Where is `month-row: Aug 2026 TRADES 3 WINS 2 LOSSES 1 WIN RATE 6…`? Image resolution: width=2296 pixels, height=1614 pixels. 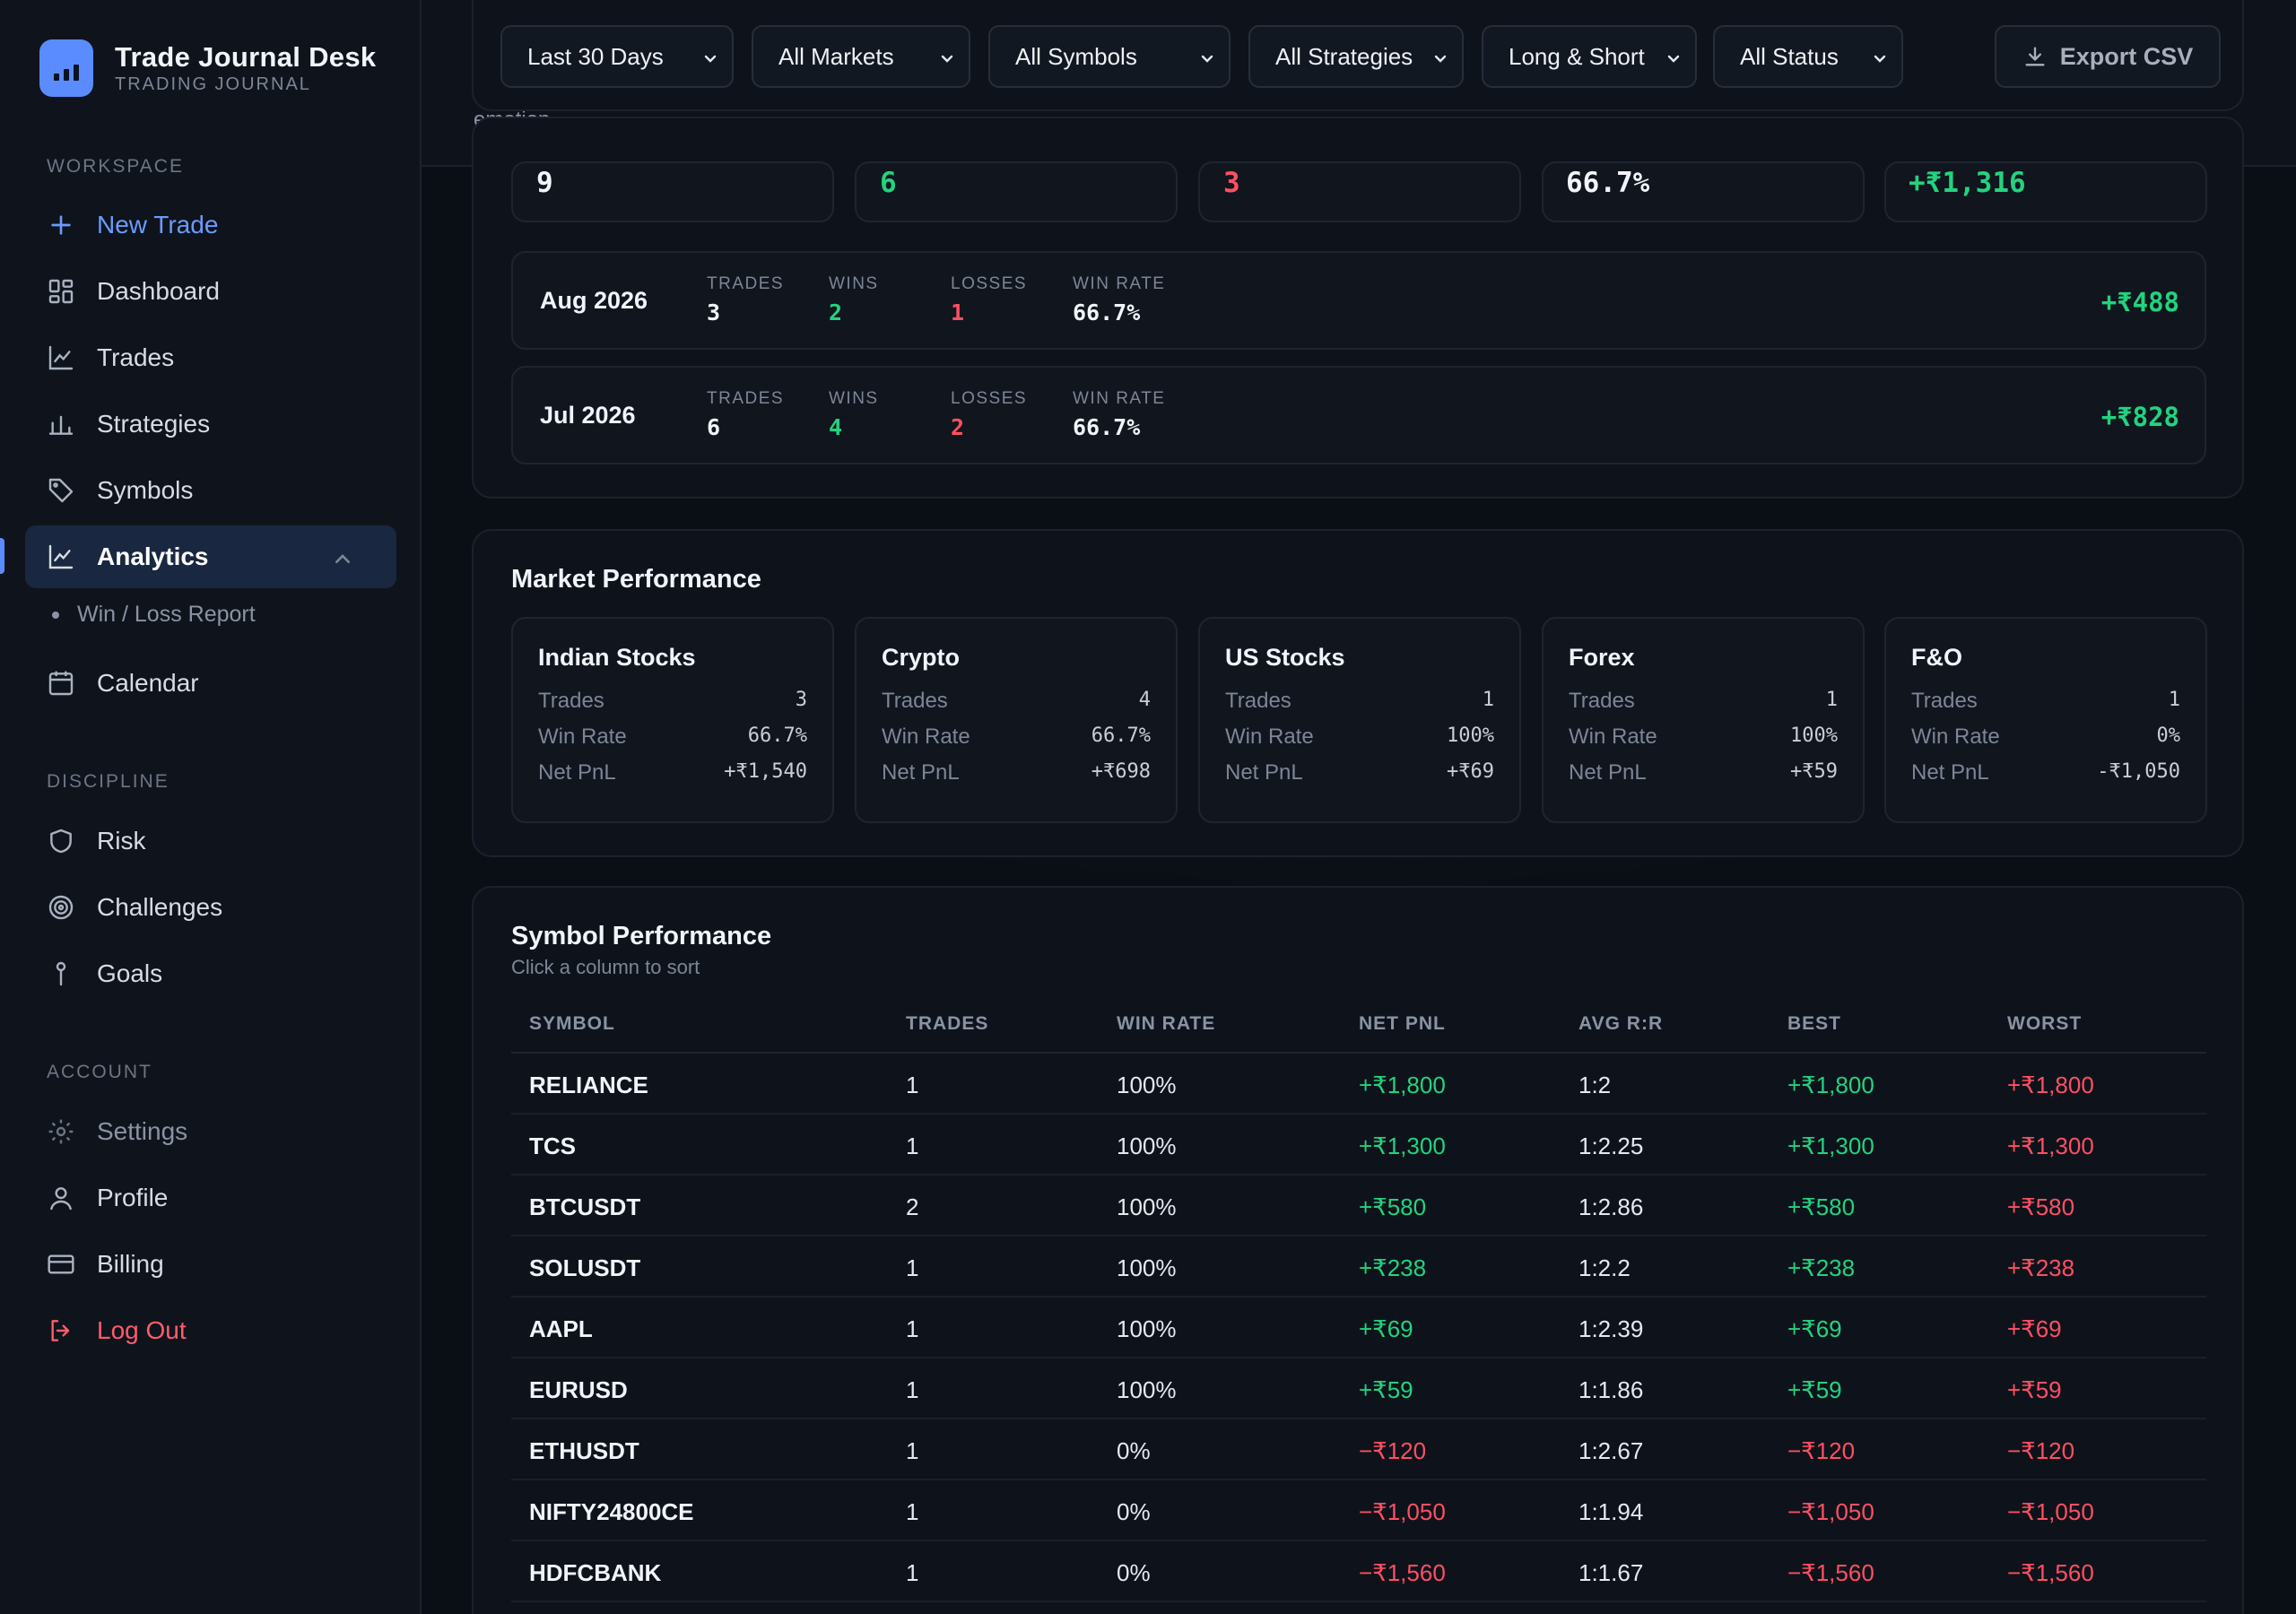 month-row: Aug 2026 TRADES 3 WINS 2 LOSSES 1 WIN RATE 6… is located at coordinates (1358, 300).